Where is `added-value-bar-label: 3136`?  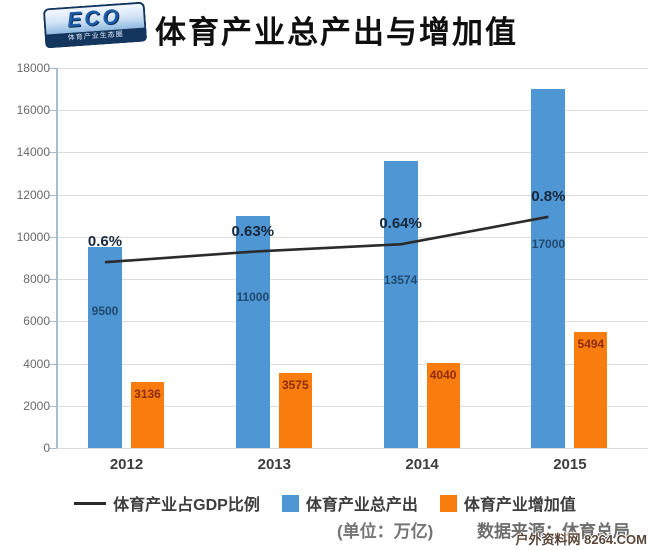 added-value-bar-label: 3136 is located at coordinates (147, 393).